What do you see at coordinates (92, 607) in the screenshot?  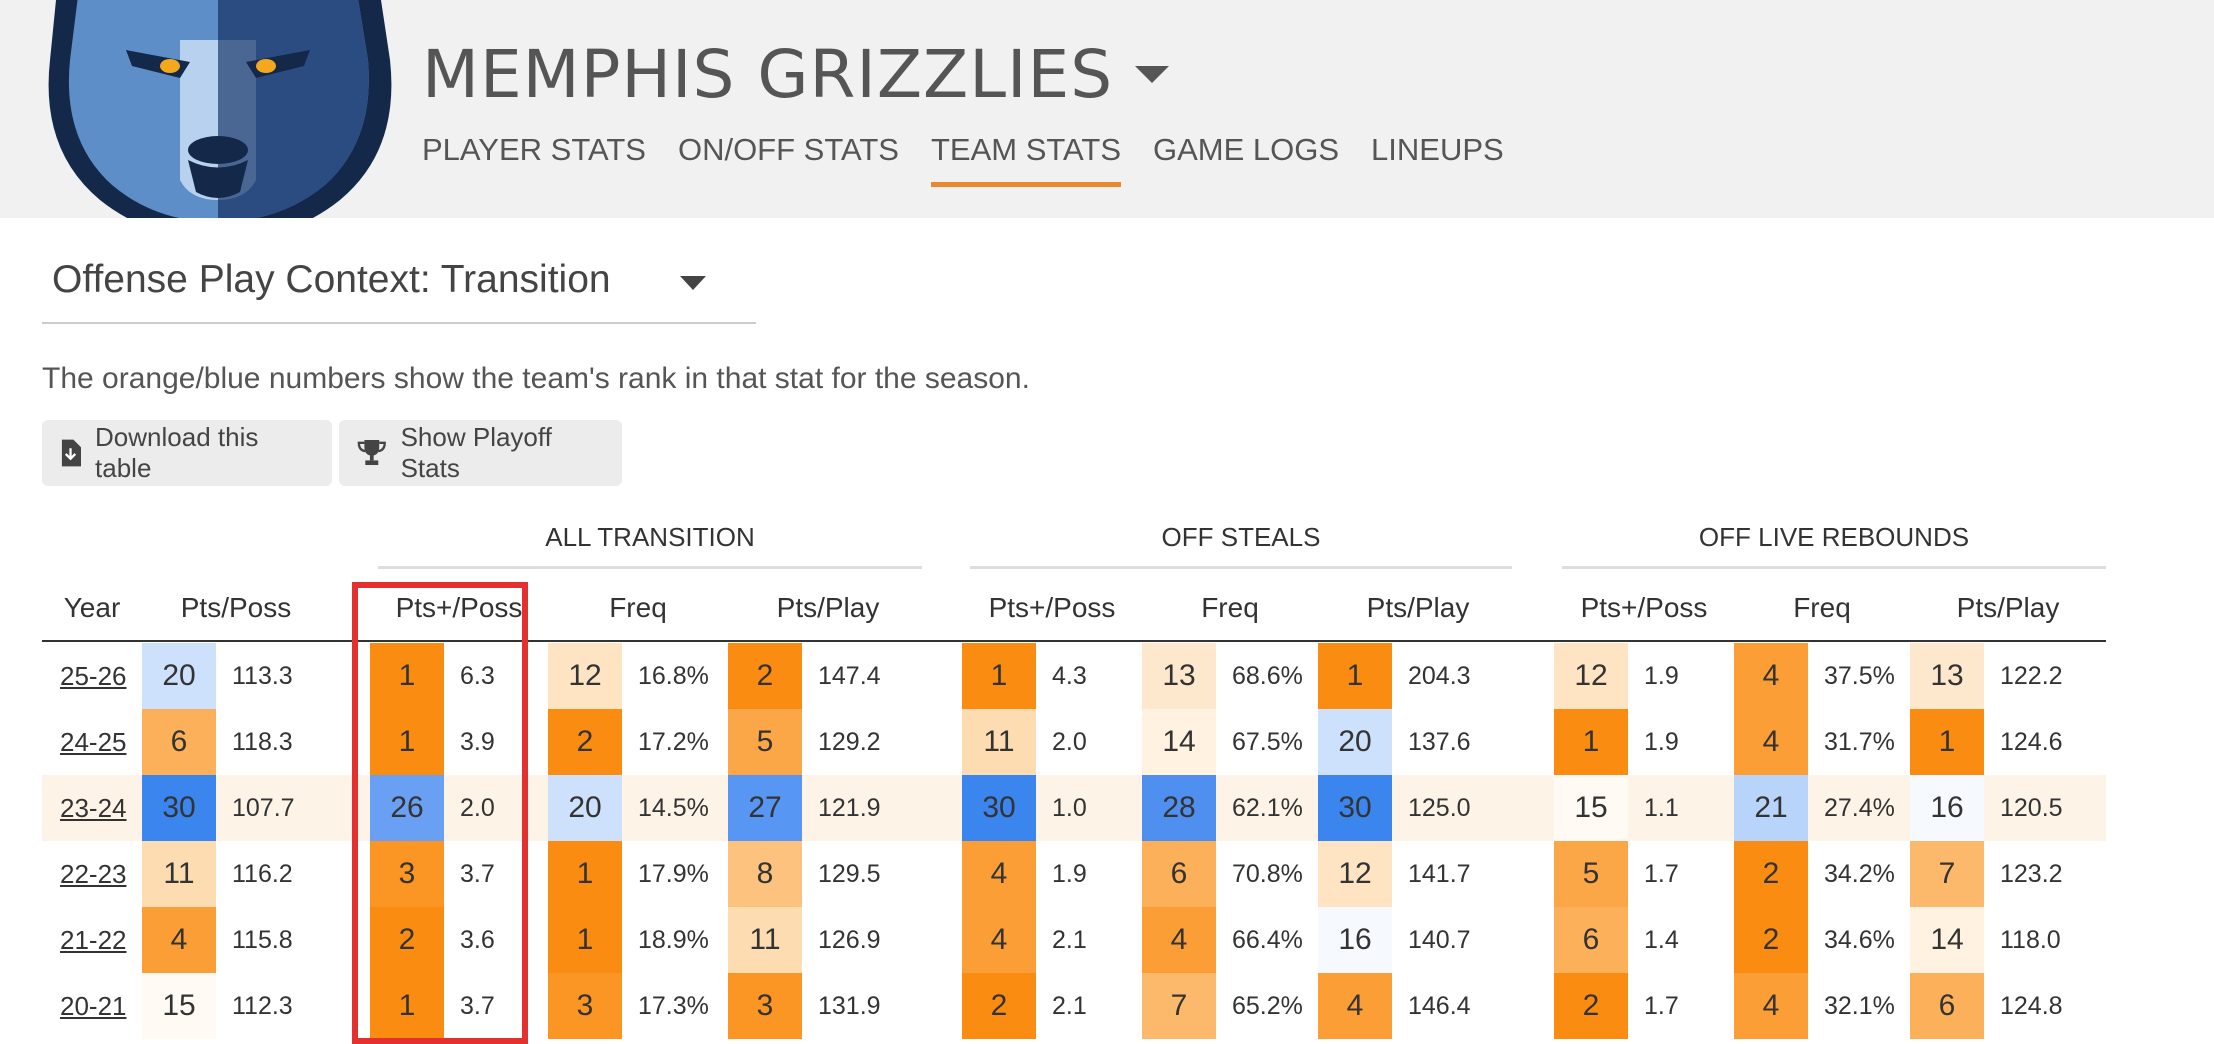 I see `col-header-year: Year` at bounding box center [92, 607].